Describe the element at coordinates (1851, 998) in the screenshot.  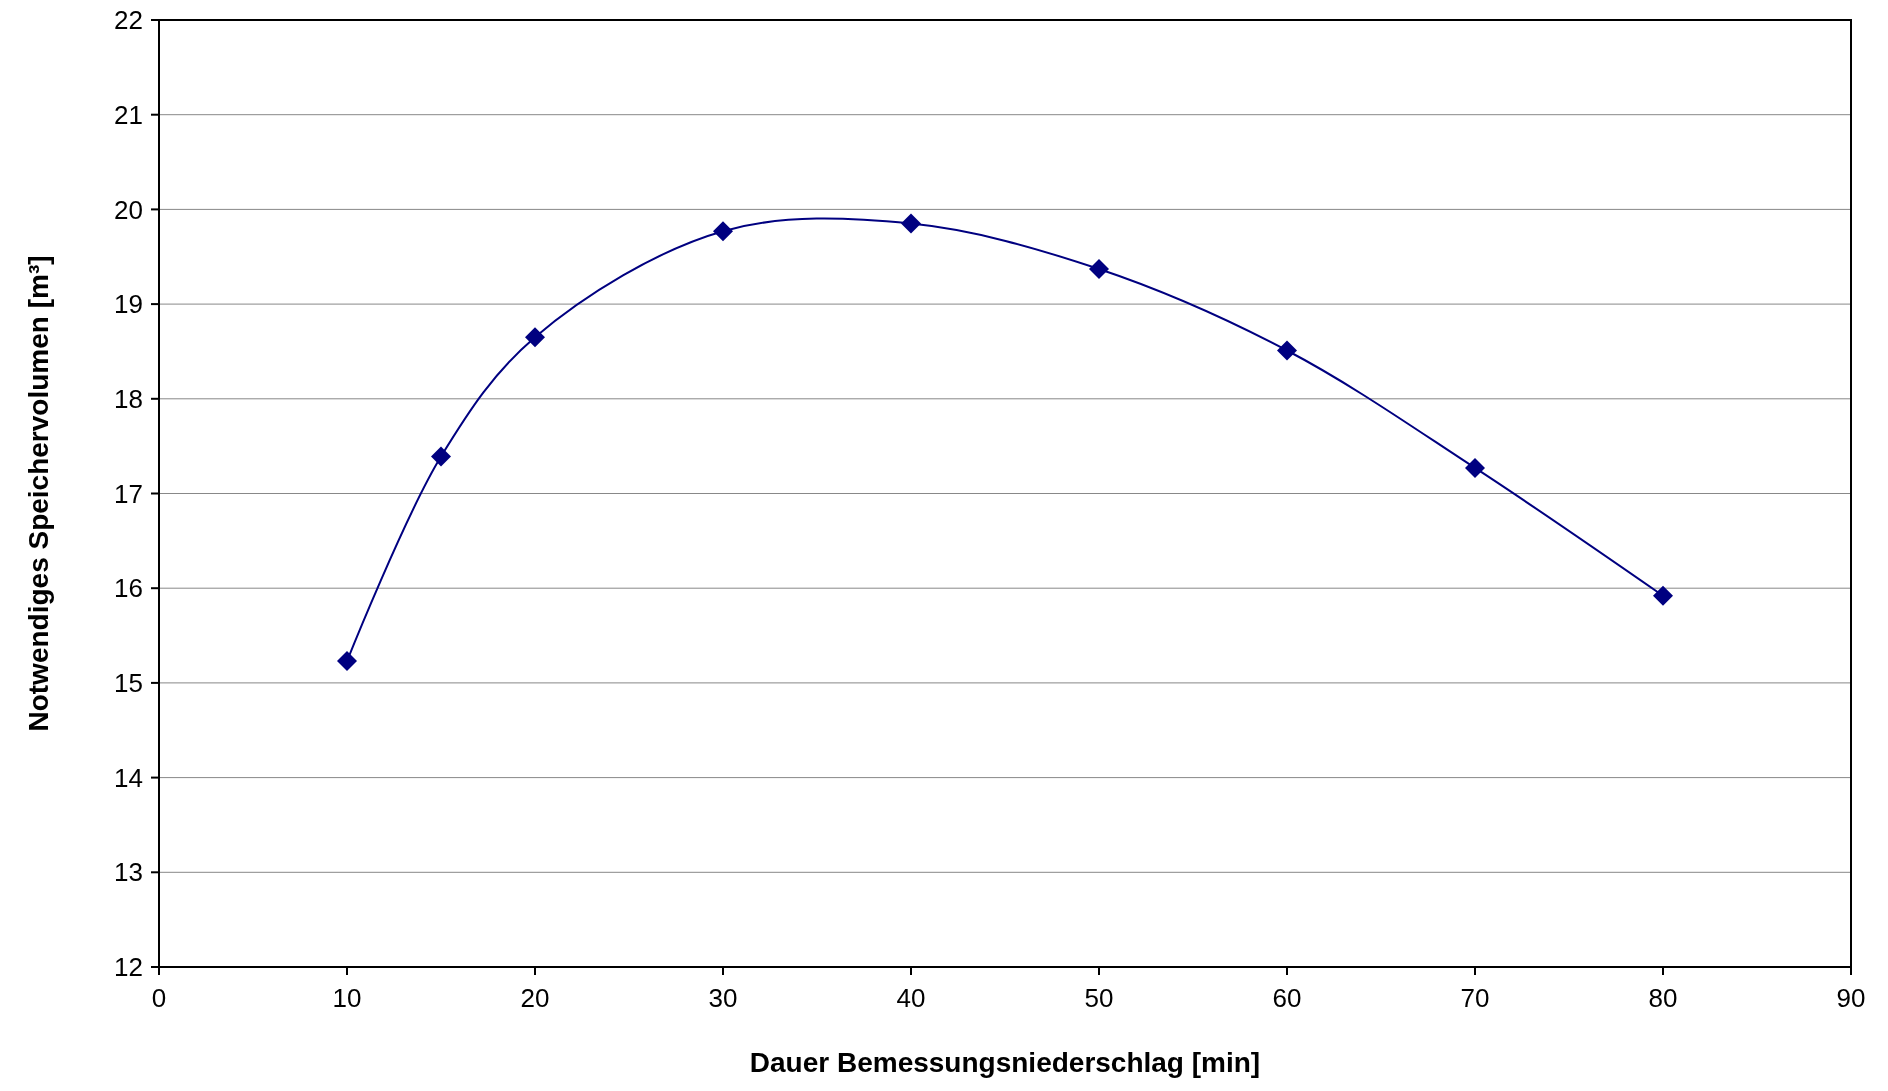
I see `x-tick-label: 90` at that location.